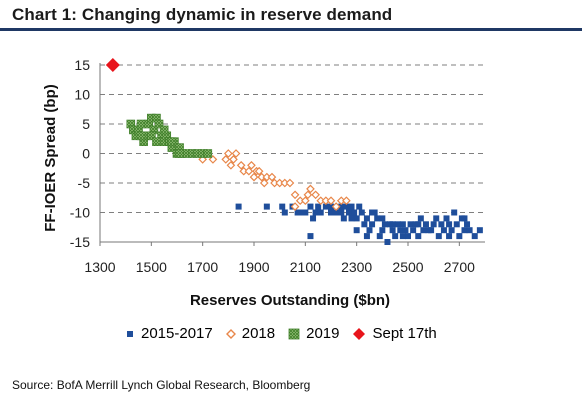 The width and height of the screenshot is (582, 403). I want to click on title-rule, so click(291, 29).